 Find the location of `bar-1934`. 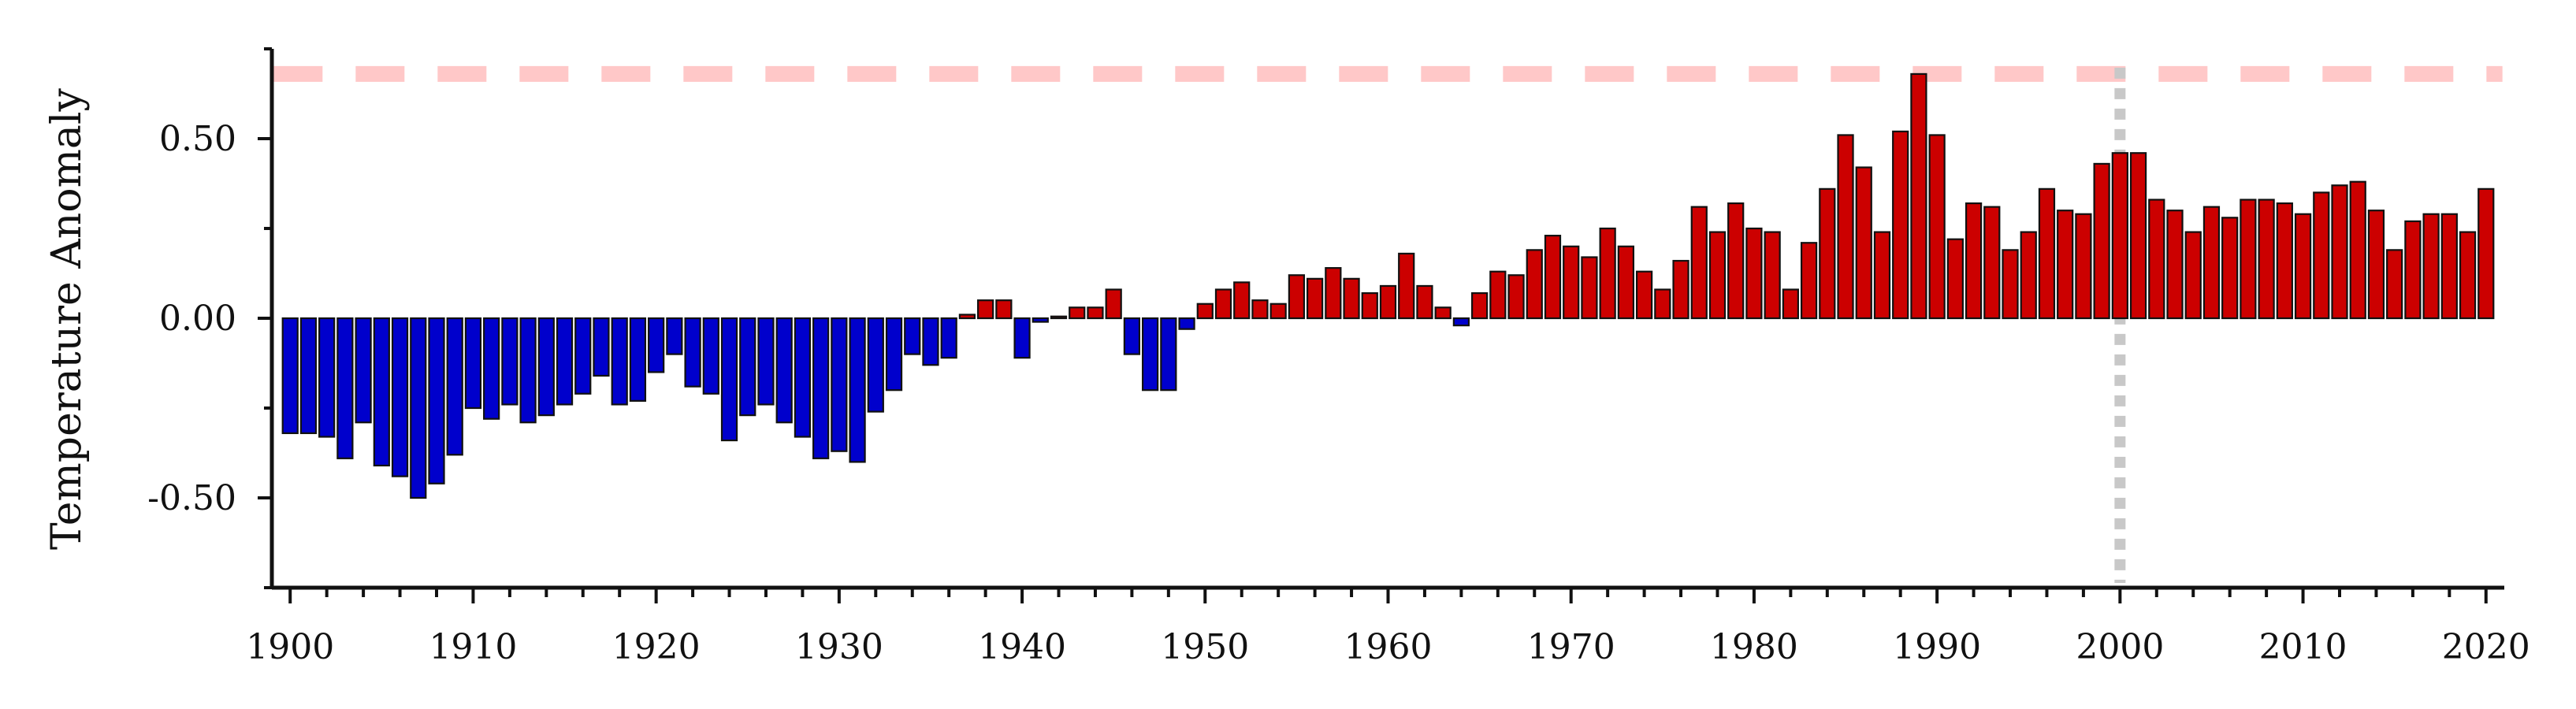

bar-1934 is located at coordinates (912, 336).